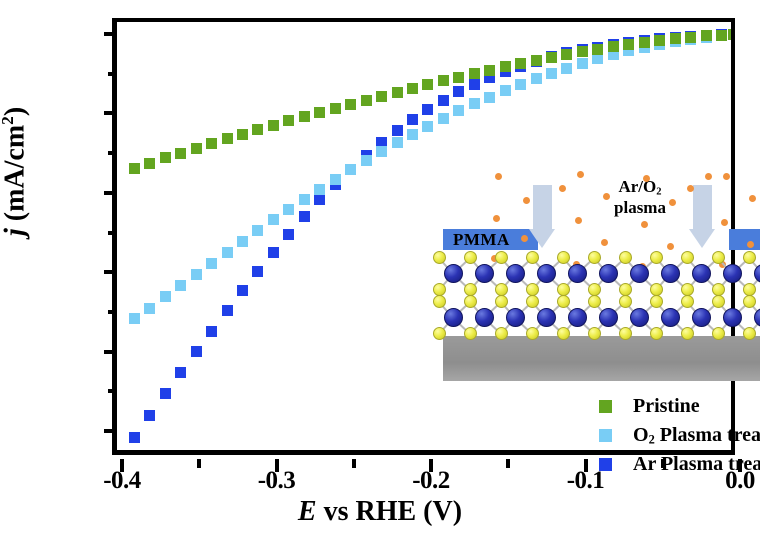 This screenshot has width=760, height=536. I want to click on y-tick-major, so click(110, 351).